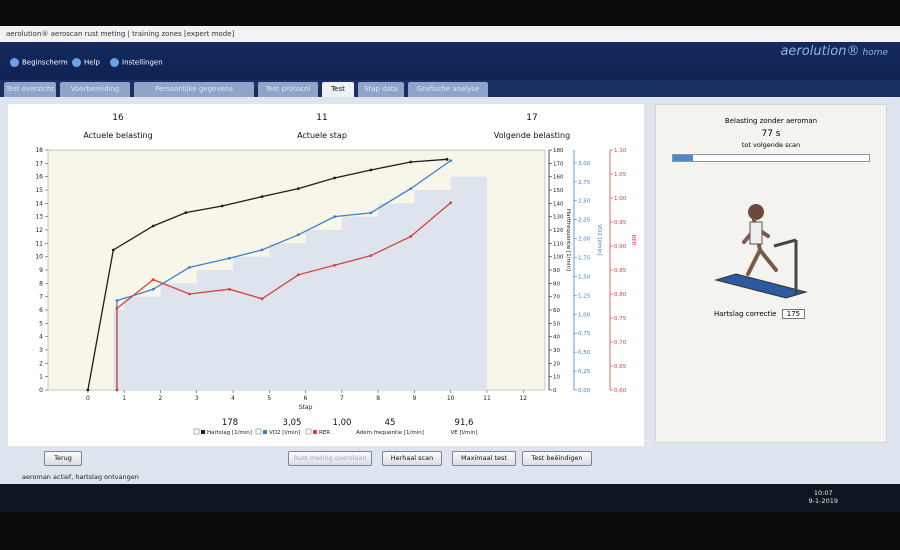 The height and width of the screenshot is (550, 900). Describe the element at coordinates (584, 353) in the screenshot. I see `axis-tick-label: 0,50` at that location.